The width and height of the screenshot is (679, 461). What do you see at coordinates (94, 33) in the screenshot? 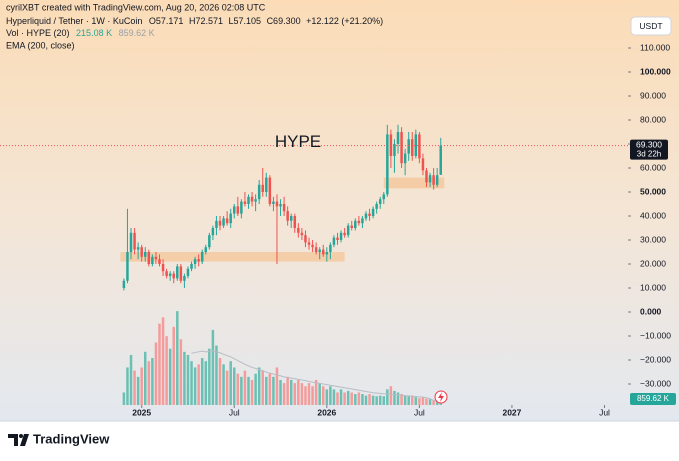
I see `volume-ma-value: 215.08 K` at bounding box center [94, 33].